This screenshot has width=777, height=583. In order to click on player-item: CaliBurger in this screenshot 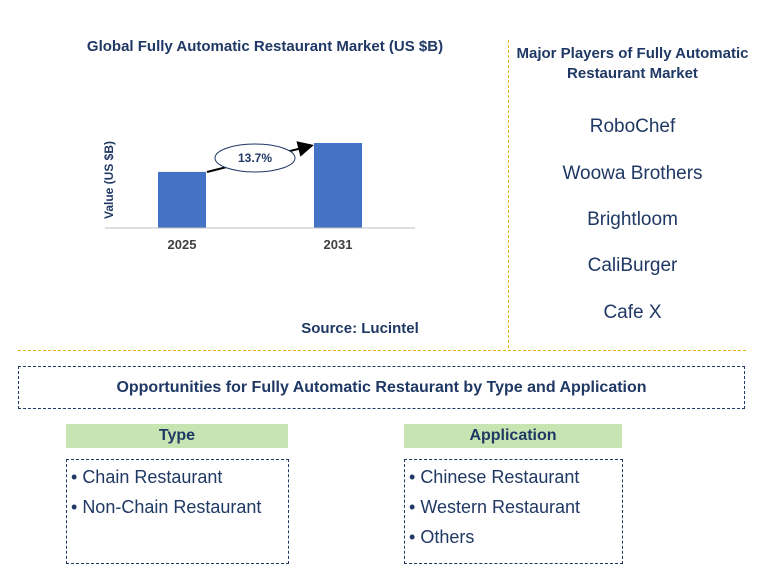, I will do `click(632, 265)`.